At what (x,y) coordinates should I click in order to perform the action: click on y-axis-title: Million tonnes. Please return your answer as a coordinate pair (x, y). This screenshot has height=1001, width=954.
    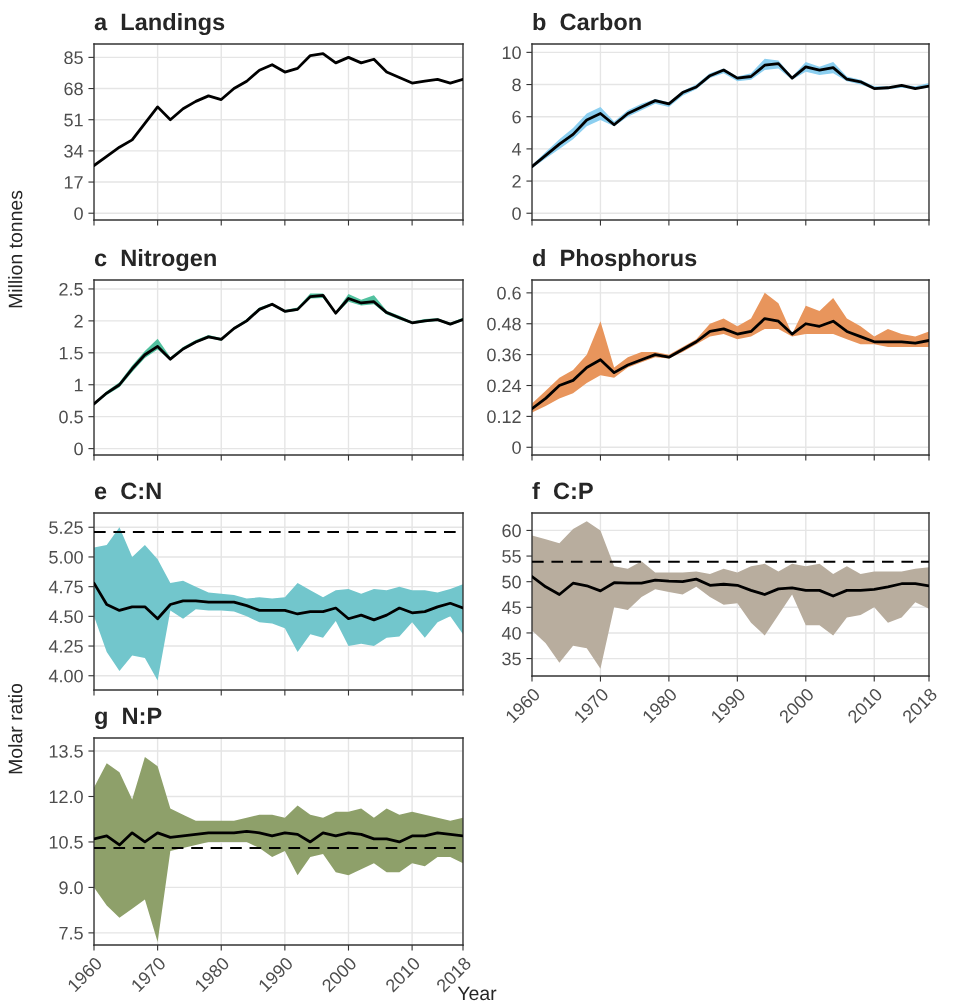
    Looking at the image, I should click on (15, 249).